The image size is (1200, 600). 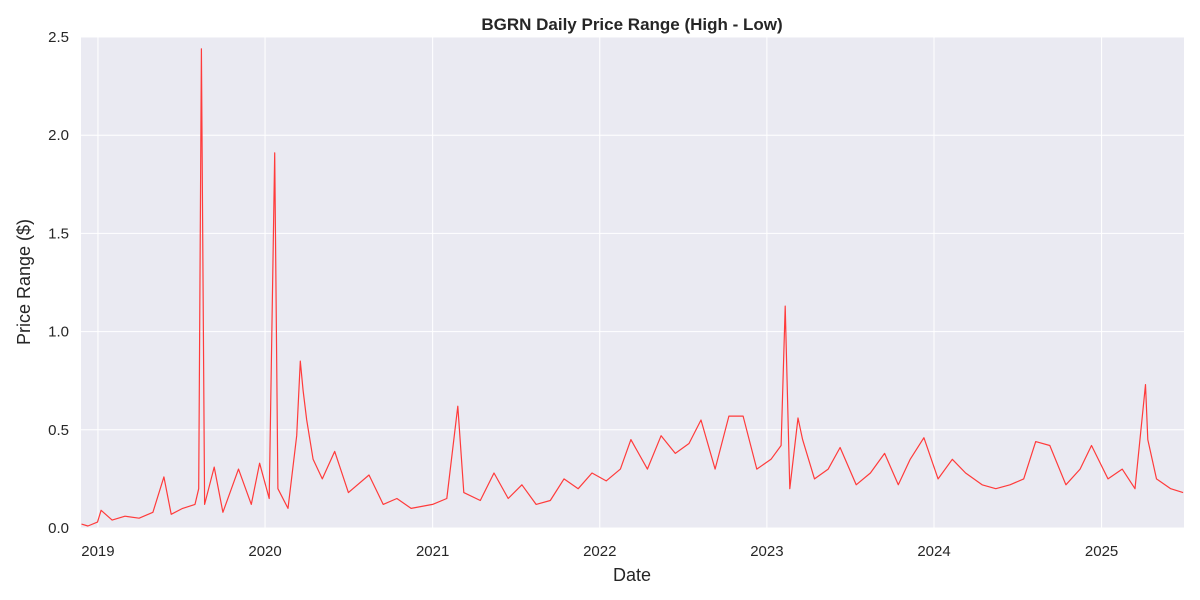 I want to click on x-tick-label: 2019, so click(x=97, y=551).